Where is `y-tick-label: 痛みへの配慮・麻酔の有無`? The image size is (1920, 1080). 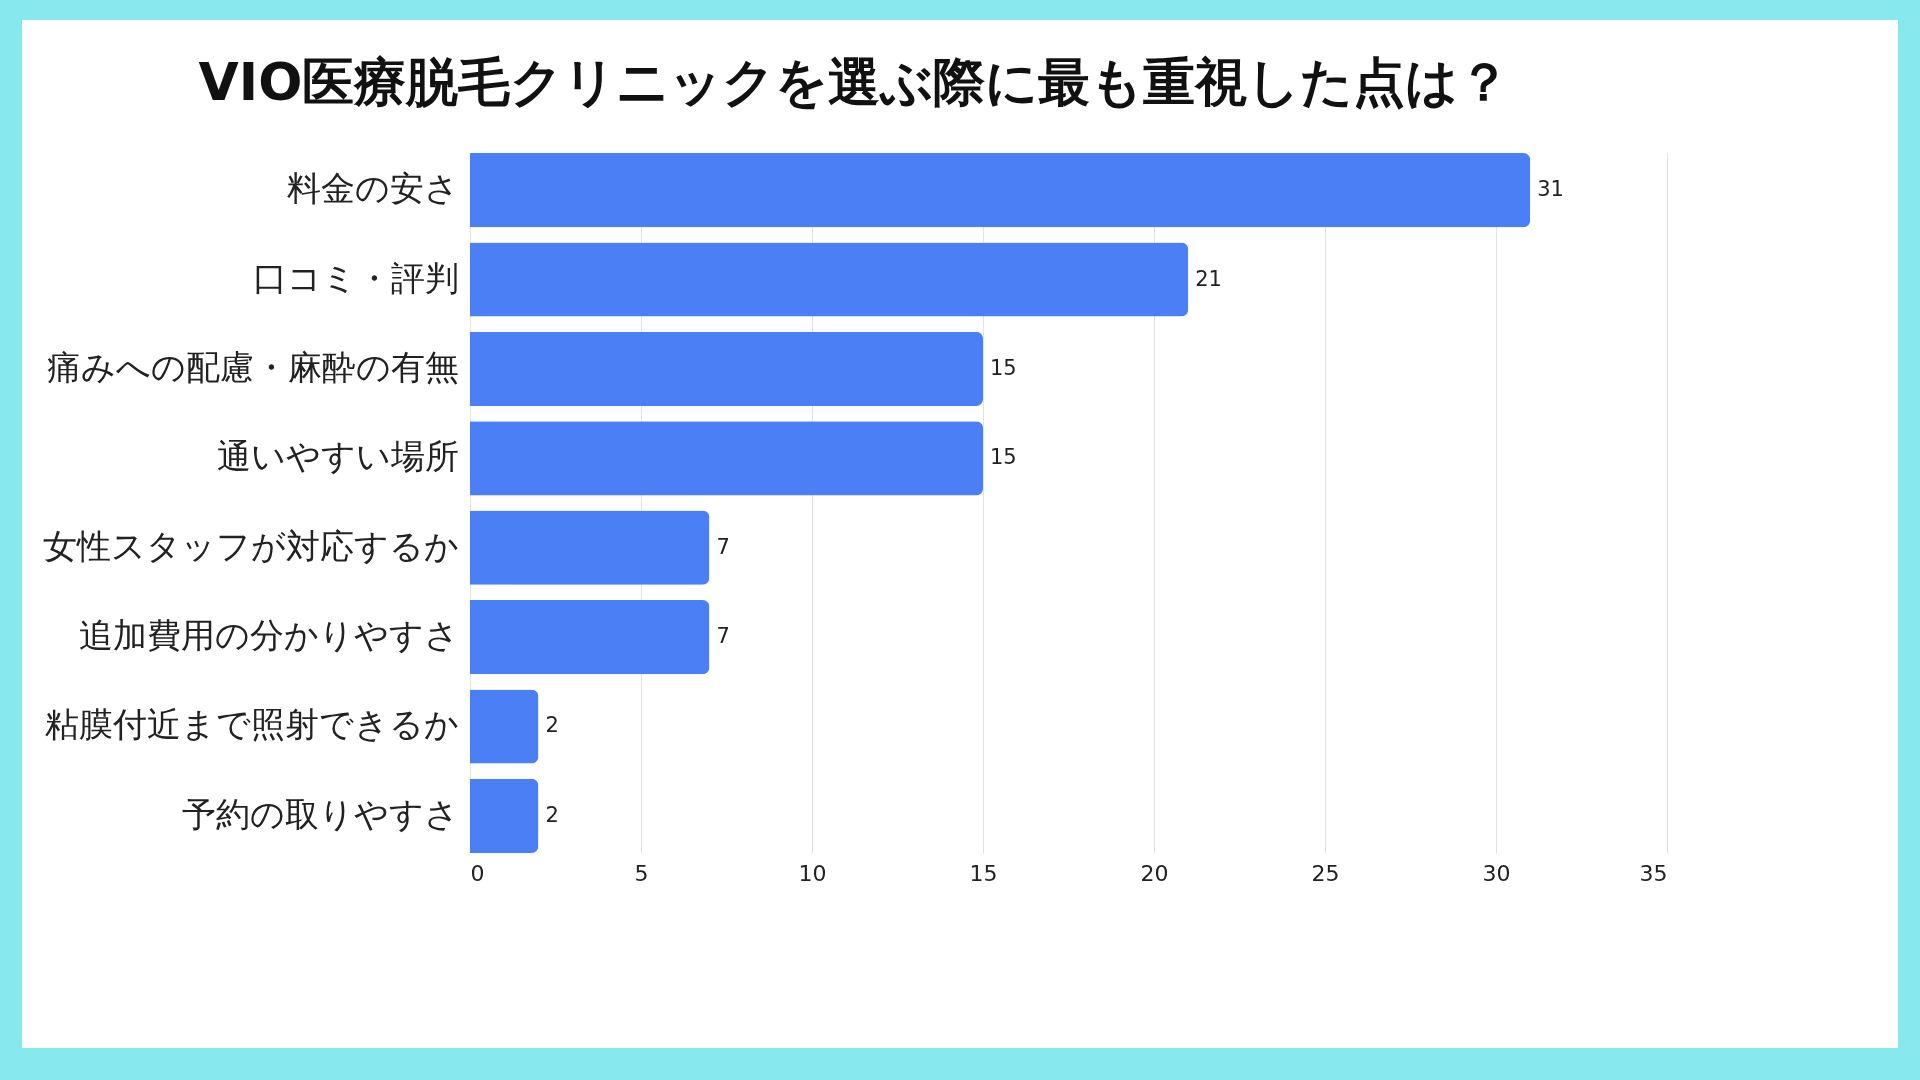 y-tick-label: 痛みへの配慮・麻酔の有無 is located at coordinates (252, 366).